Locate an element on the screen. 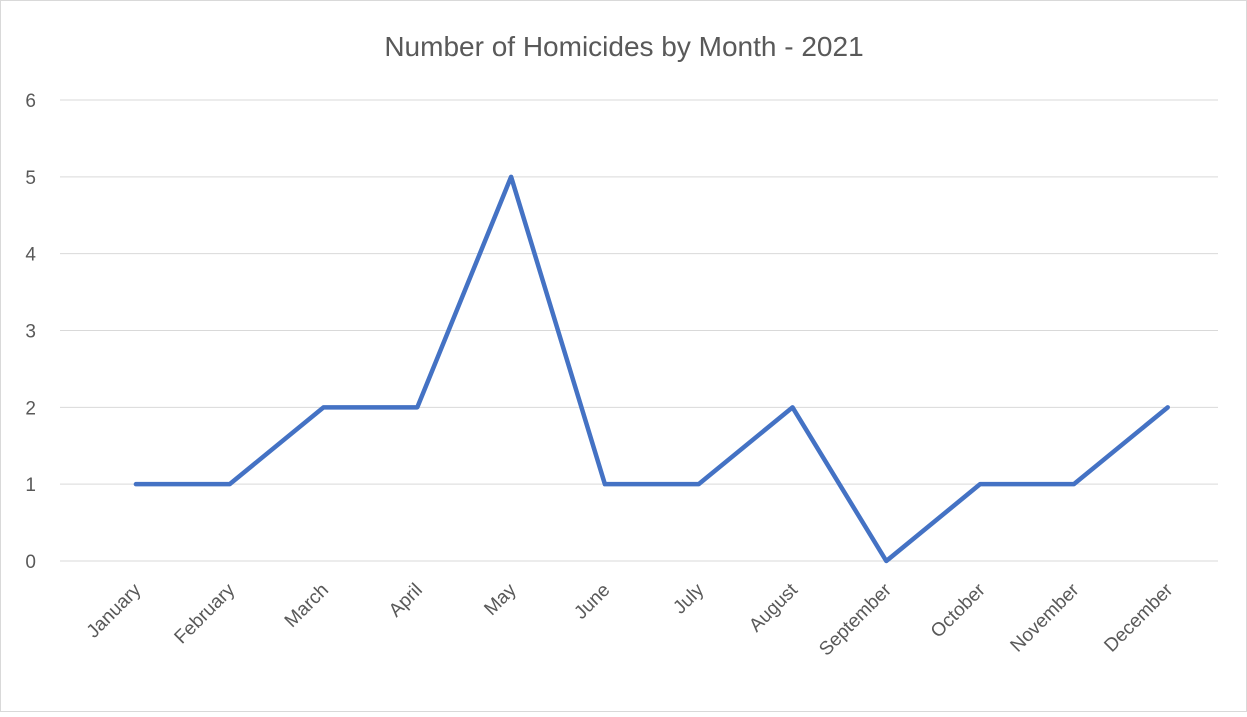 This screenshot has height=717, width=1247. y-tick-label: 3 is located at coordinates (30, 332).